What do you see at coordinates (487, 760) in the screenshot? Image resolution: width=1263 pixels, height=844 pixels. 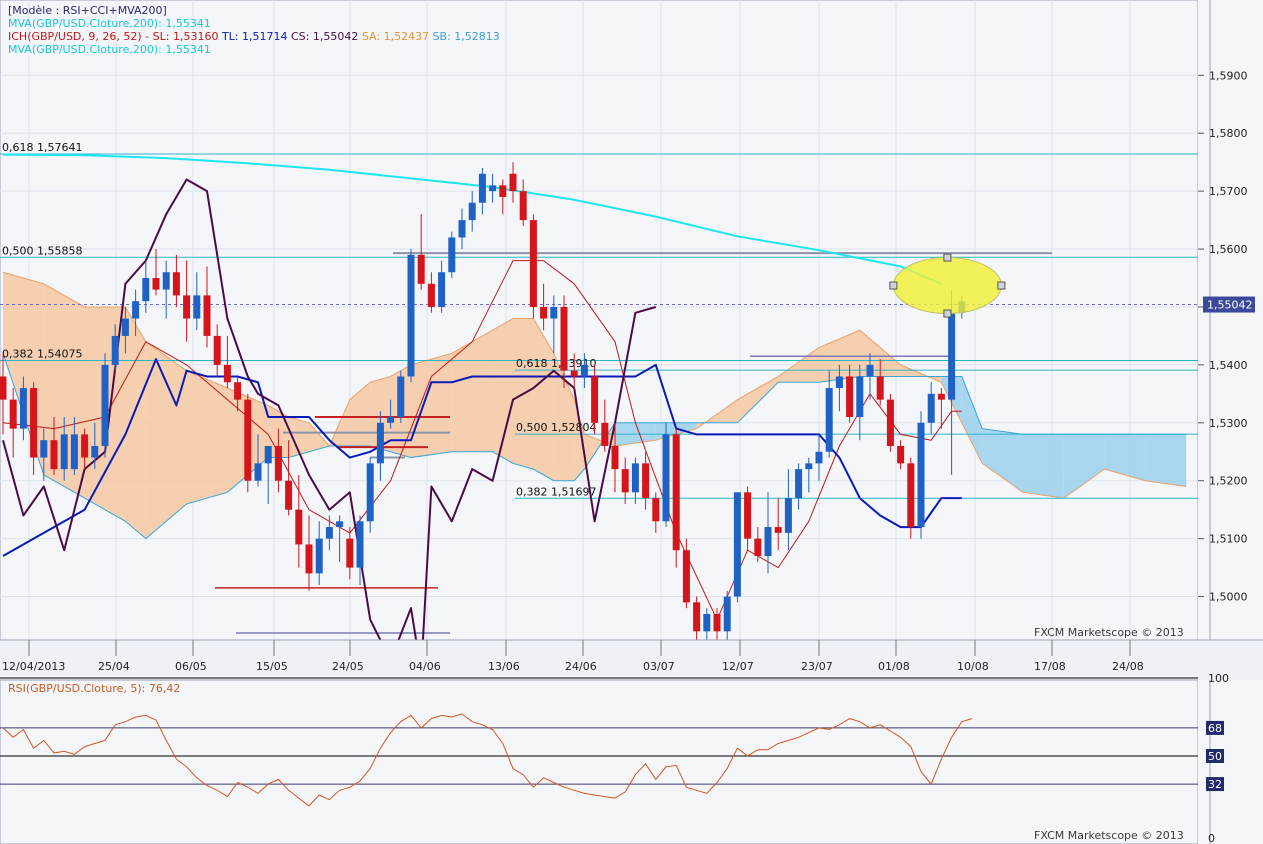 I see `rsi-line` at bounding box center [487, 760].